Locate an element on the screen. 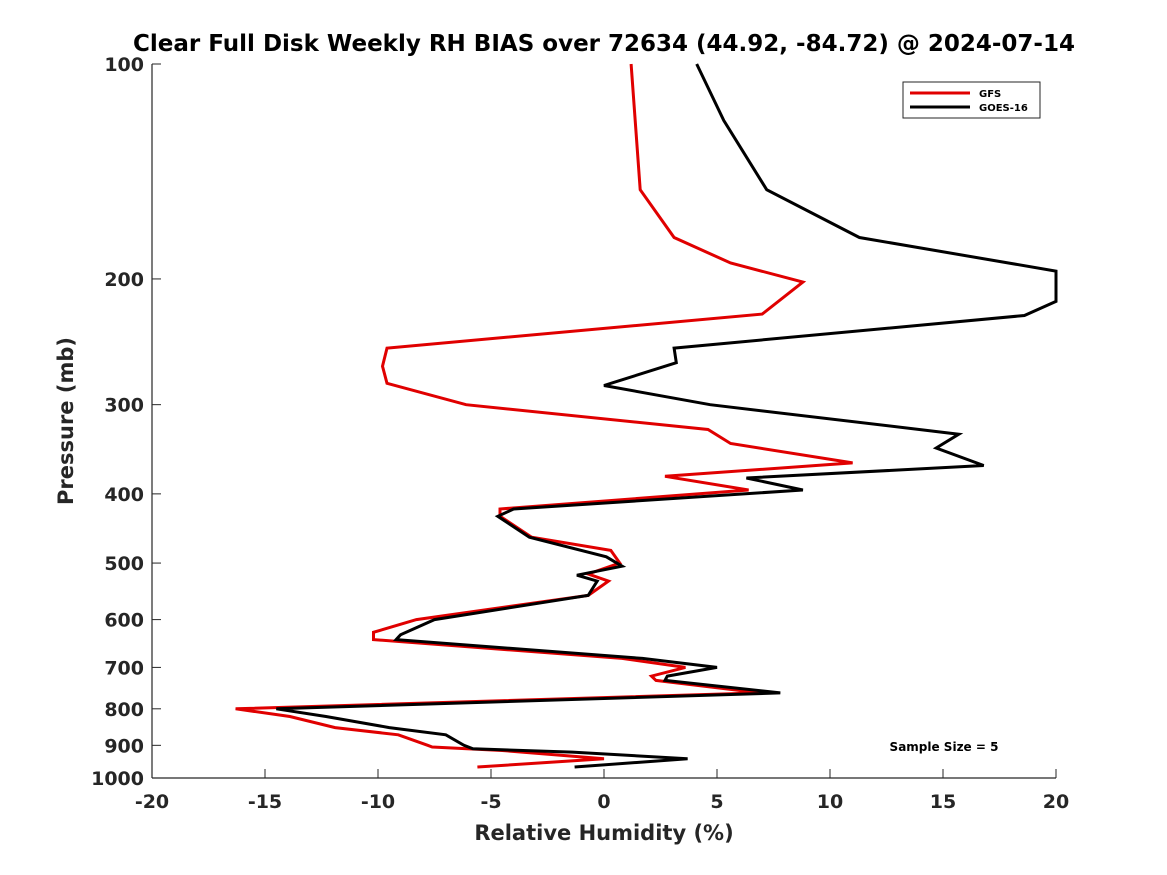 This screenshot has height=875, width=1167. x-axis-label: Relative Humidity (%) is located at coordinates (603, 833).